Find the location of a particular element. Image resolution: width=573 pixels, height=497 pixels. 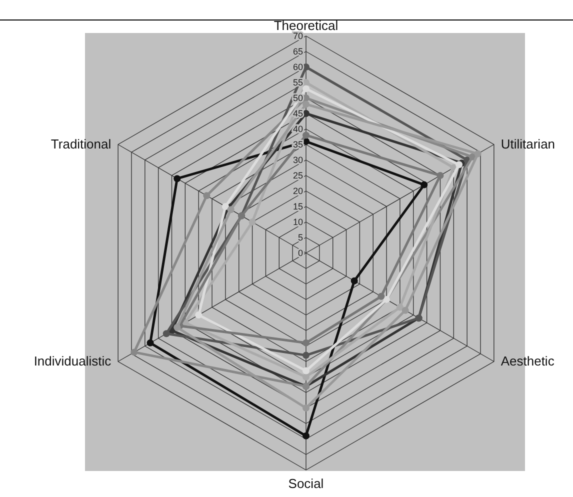

y-tick-label: 65 is located at coordinates (297, 51).